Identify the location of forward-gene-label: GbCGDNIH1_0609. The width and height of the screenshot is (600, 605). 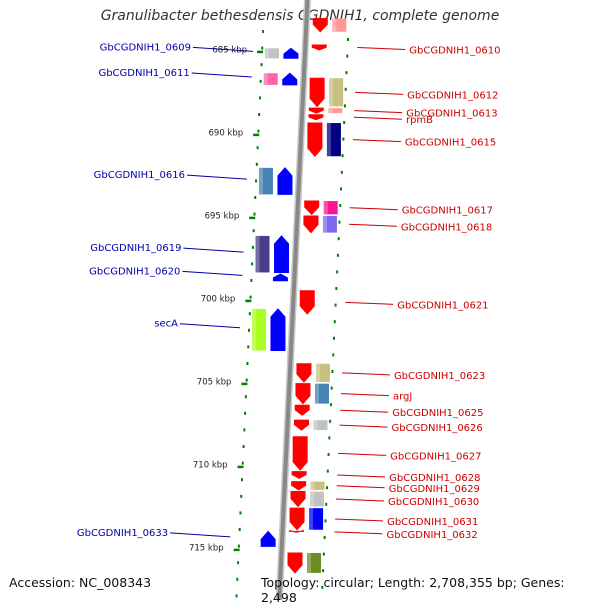
(145, 47).